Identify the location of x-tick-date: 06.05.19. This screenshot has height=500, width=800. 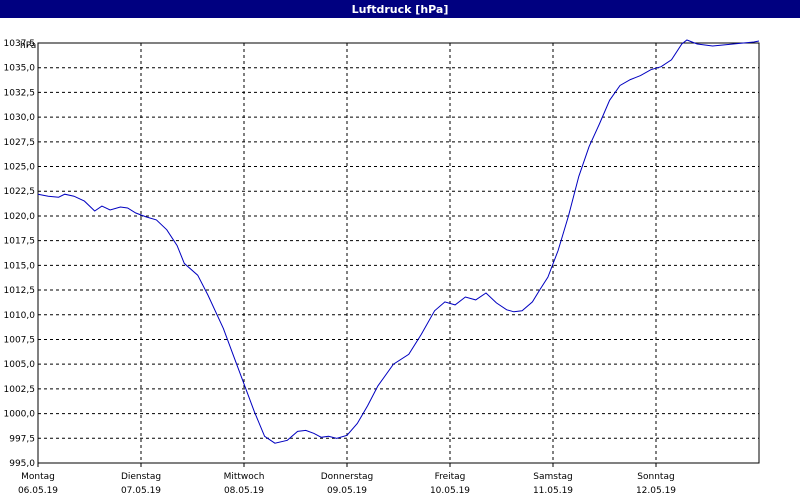
(38, 491).